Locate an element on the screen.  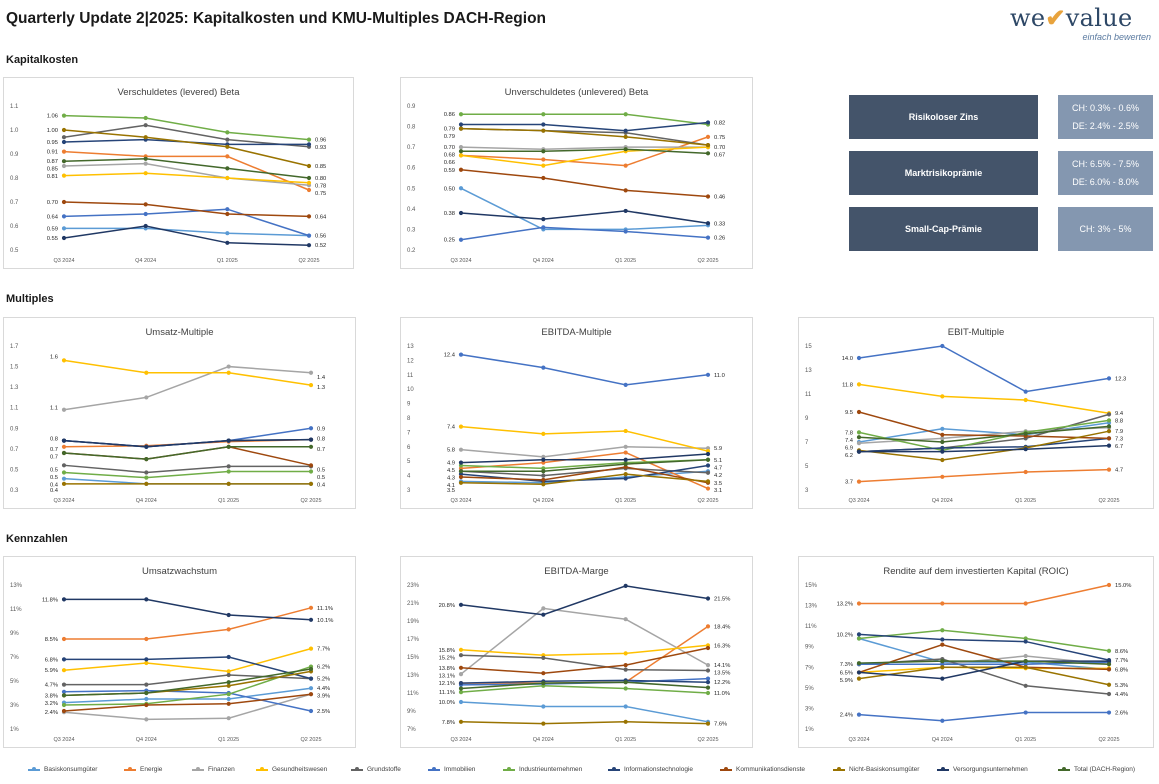
x-tick-label: Q4 2024 is located at coordinates (146, 501).